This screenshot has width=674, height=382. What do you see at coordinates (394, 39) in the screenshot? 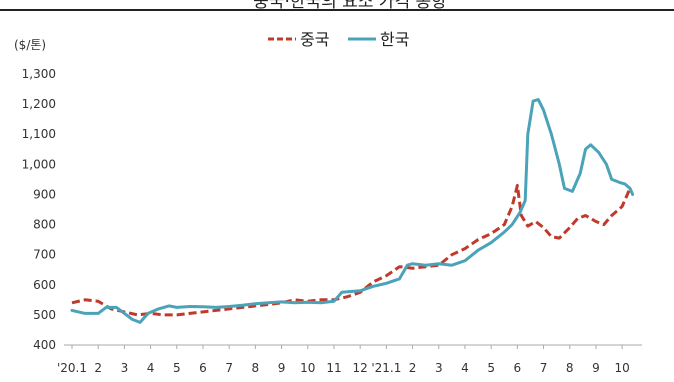
I see `legend-label: 한국` at bounding box center [394, 39].